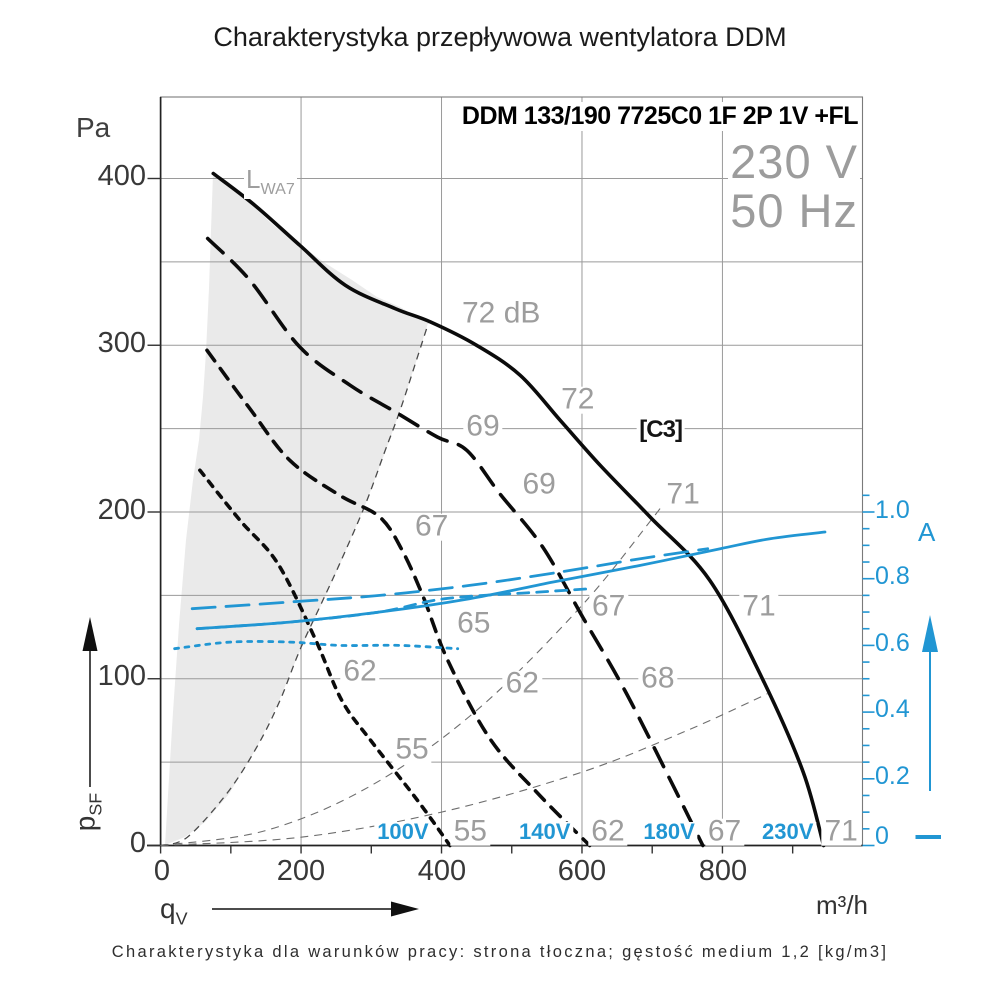 This screenshot has height=993, width=1000. I want to click on pressure-symbol-label: pSF, so click(87, 812).